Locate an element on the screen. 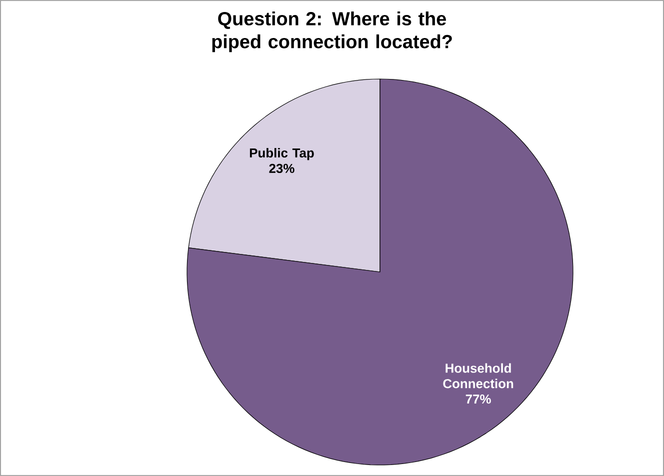 This screenshot has width=664, height=476. slice-label: Public Tap is located at coordinates (282, 154).